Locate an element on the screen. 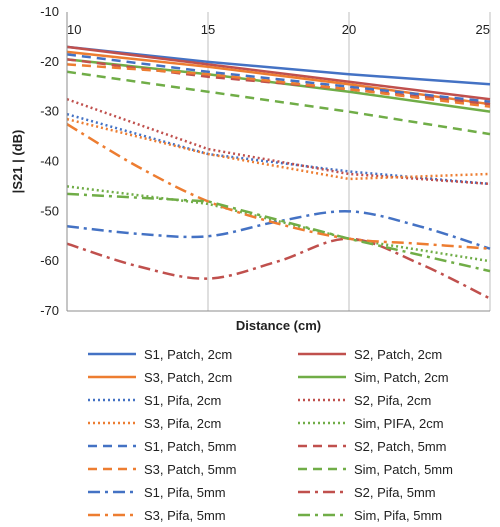  y-tick-label: -10 is located at coordinates (49, 11).